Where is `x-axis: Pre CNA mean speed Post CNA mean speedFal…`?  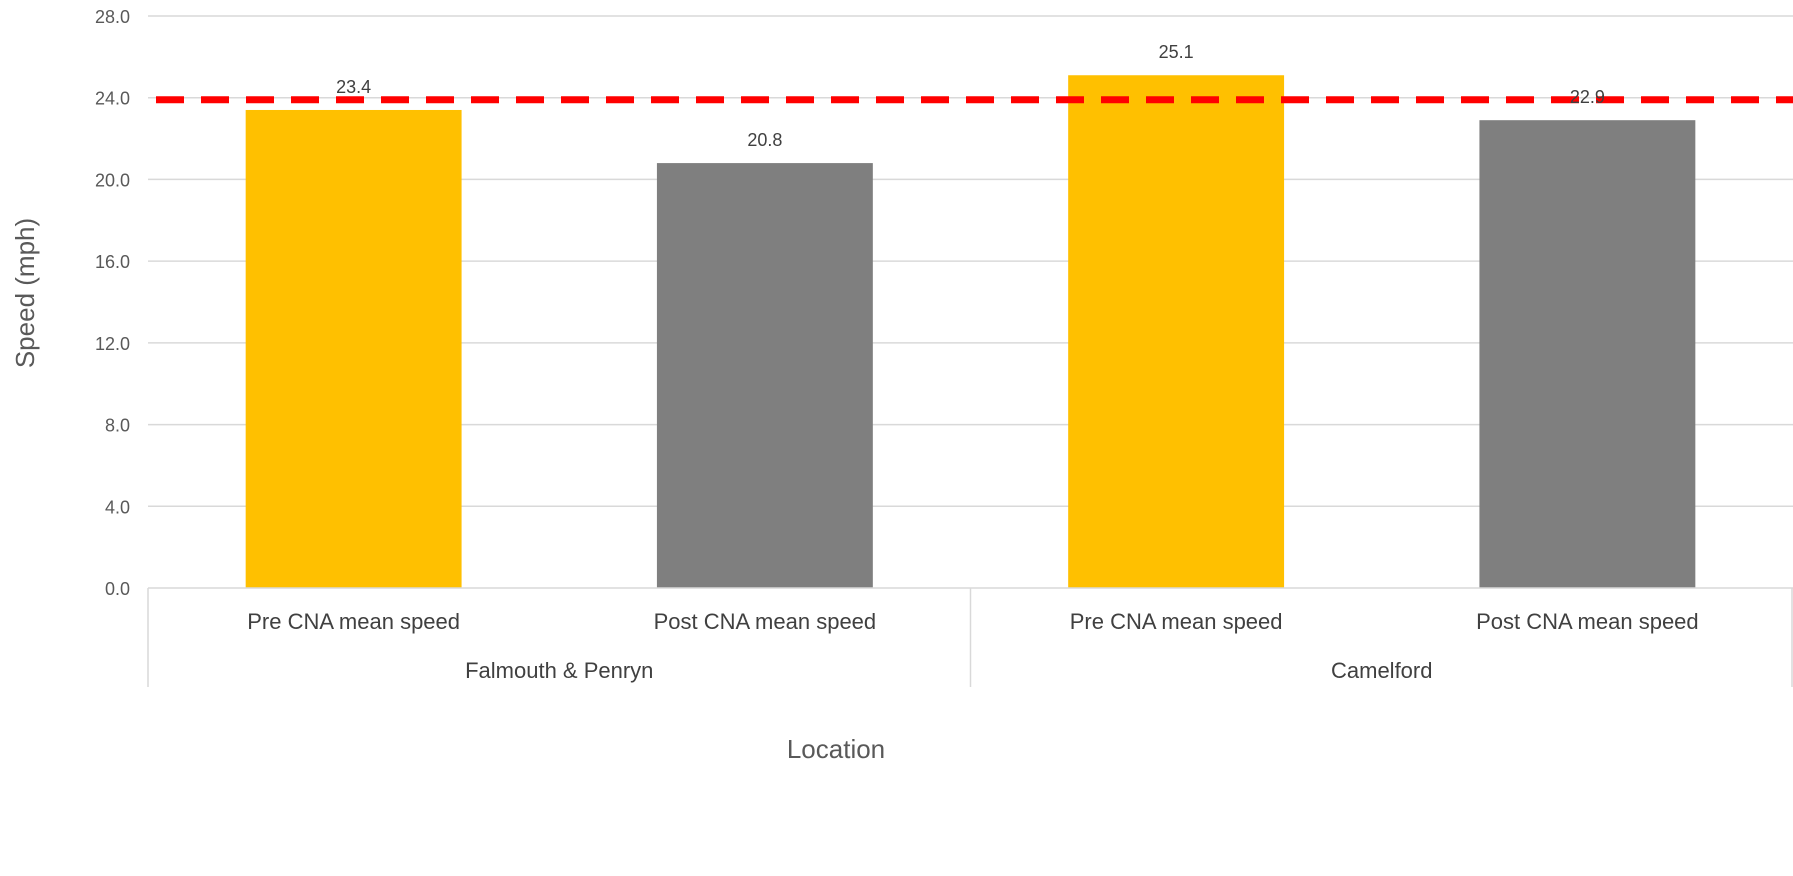
x-axis: Pre CNA mean speed Post CNA mean speedFal… is located at coordinates (970, 637).